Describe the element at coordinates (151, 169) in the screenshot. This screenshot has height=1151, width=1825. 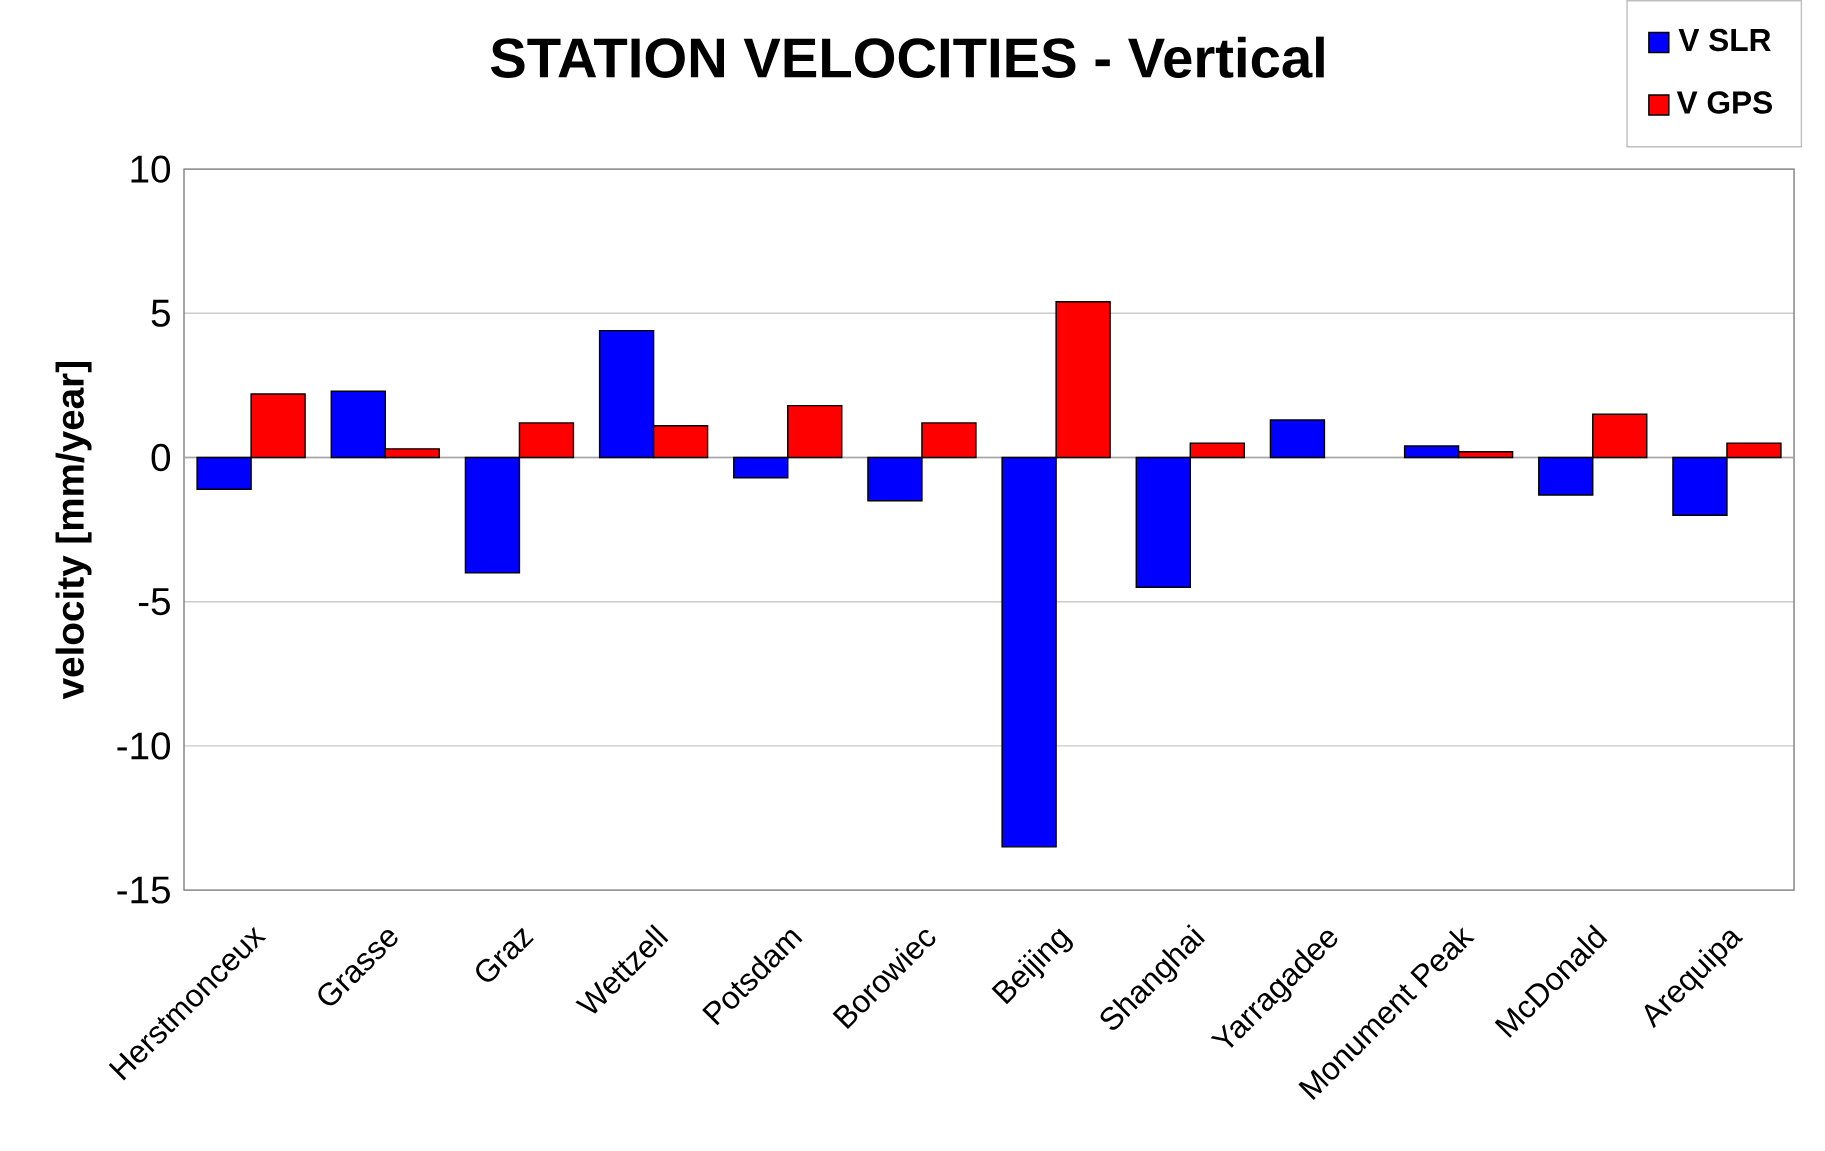
I see `y-tick-label: 10` at that location.